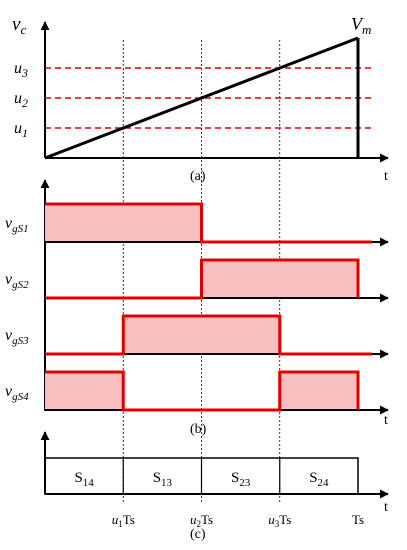 Image resolution: width=407 pixels, height=550 pixels. What do you see at coordinates (21, 100) in the screenshot?
I see `threshold-label-2: u2` at bounding box center [21, 100].